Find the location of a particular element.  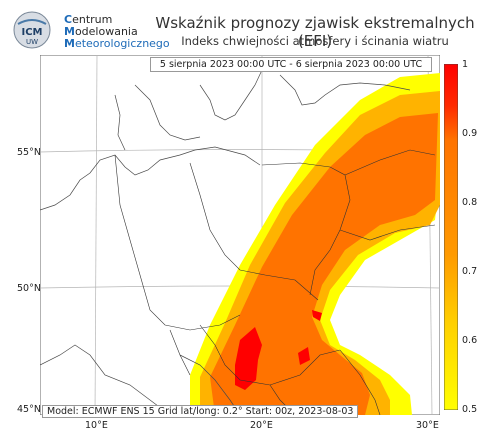

svg-text: ICM is located at coordinates (31, 32).